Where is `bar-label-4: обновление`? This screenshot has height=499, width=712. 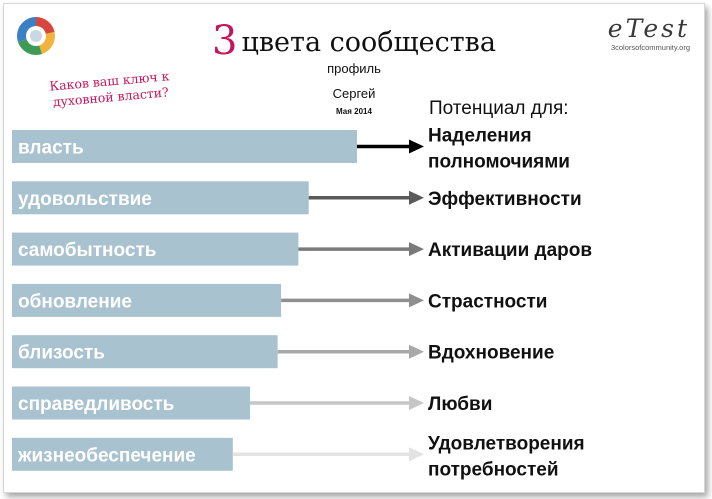 bar-label-4: обновление is located at coordinates (75, 301).